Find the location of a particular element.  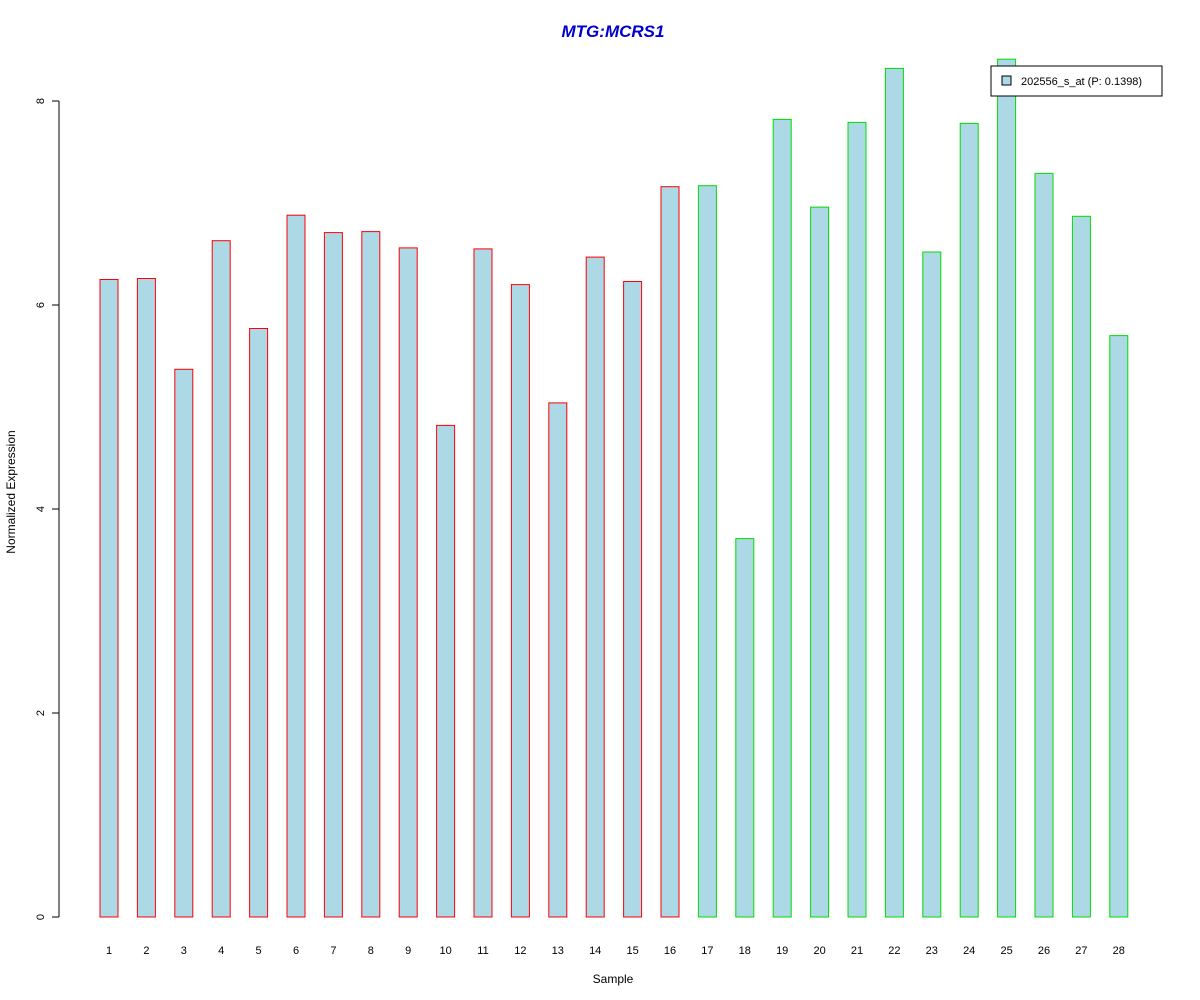

legend-box is located at coordinates (1076, 81).